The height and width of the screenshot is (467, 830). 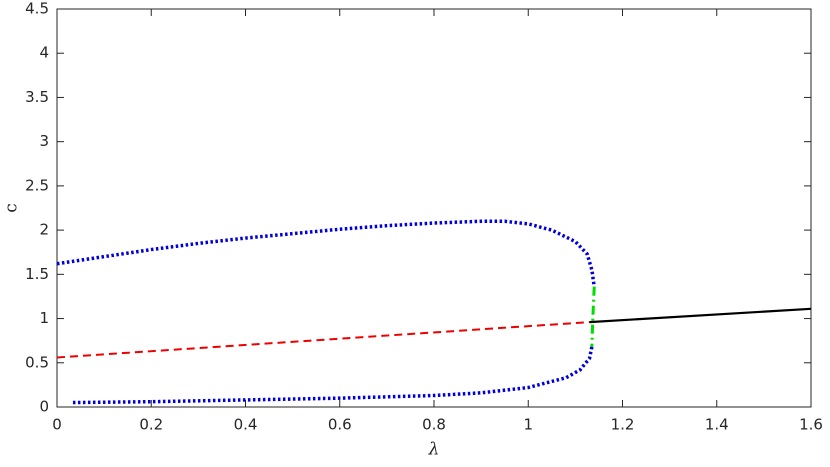 What do you see at coordinates (37, 185) in the screenshot?
I see `y-tick-label: 2.5` at bounding box center [37, 185].